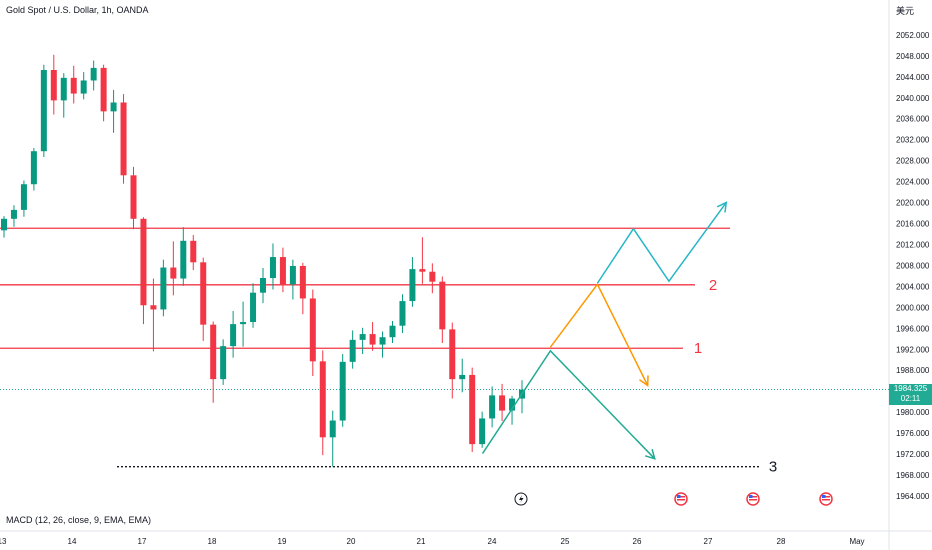  I want to click on level-label-2: 2, so click(713, 285).